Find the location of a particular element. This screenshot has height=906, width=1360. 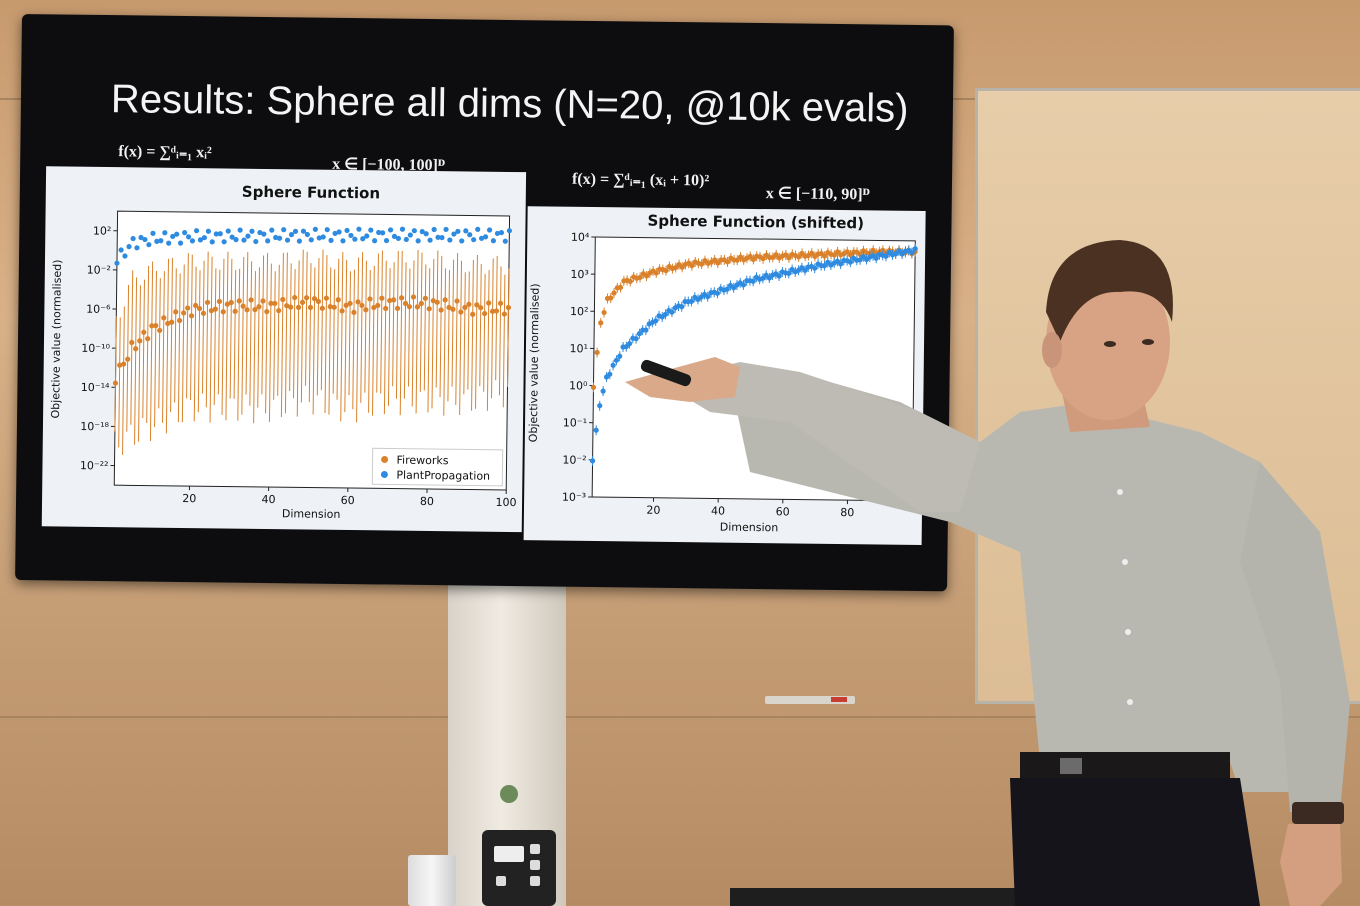

formula-right: f(x) = ∑ᵈᵢ₌₁ (xᵢ + 10)² is located at coordinates (640, 180).